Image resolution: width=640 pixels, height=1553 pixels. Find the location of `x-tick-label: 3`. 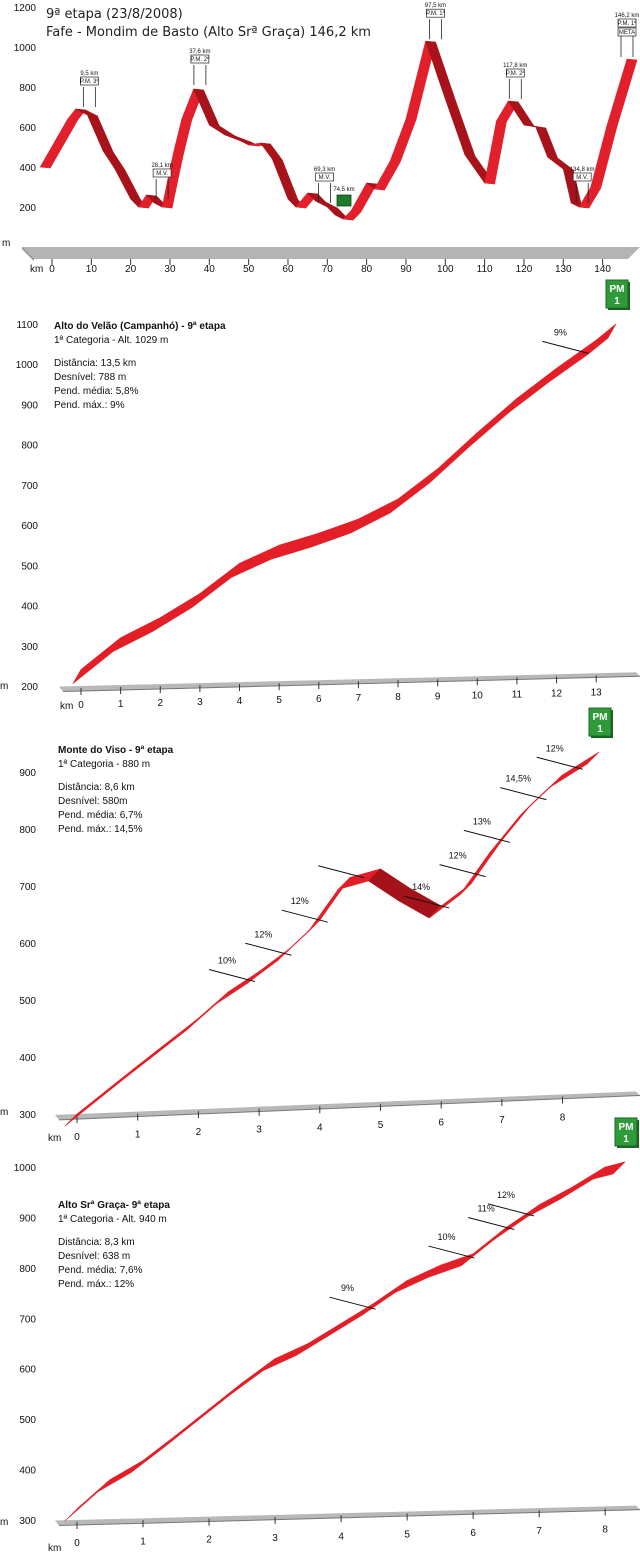

x-tick-label: 3 is located at coordinates (259, 1130).